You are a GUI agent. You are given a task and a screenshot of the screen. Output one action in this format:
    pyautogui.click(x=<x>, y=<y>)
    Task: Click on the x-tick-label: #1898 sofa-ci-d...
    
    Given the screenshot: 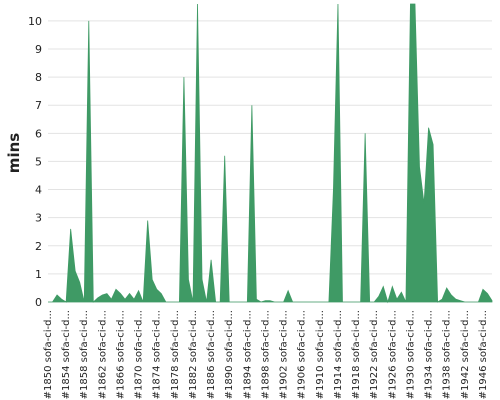 What is the action you would take?
    pyautogui.click(x=265, y=354)
    